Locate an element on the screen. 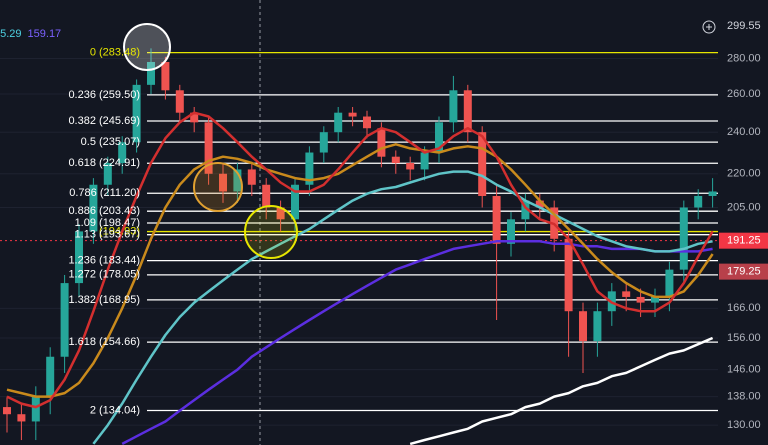 The image size is (768, 445). add-icon-plus is located at coordinates (709, 27).